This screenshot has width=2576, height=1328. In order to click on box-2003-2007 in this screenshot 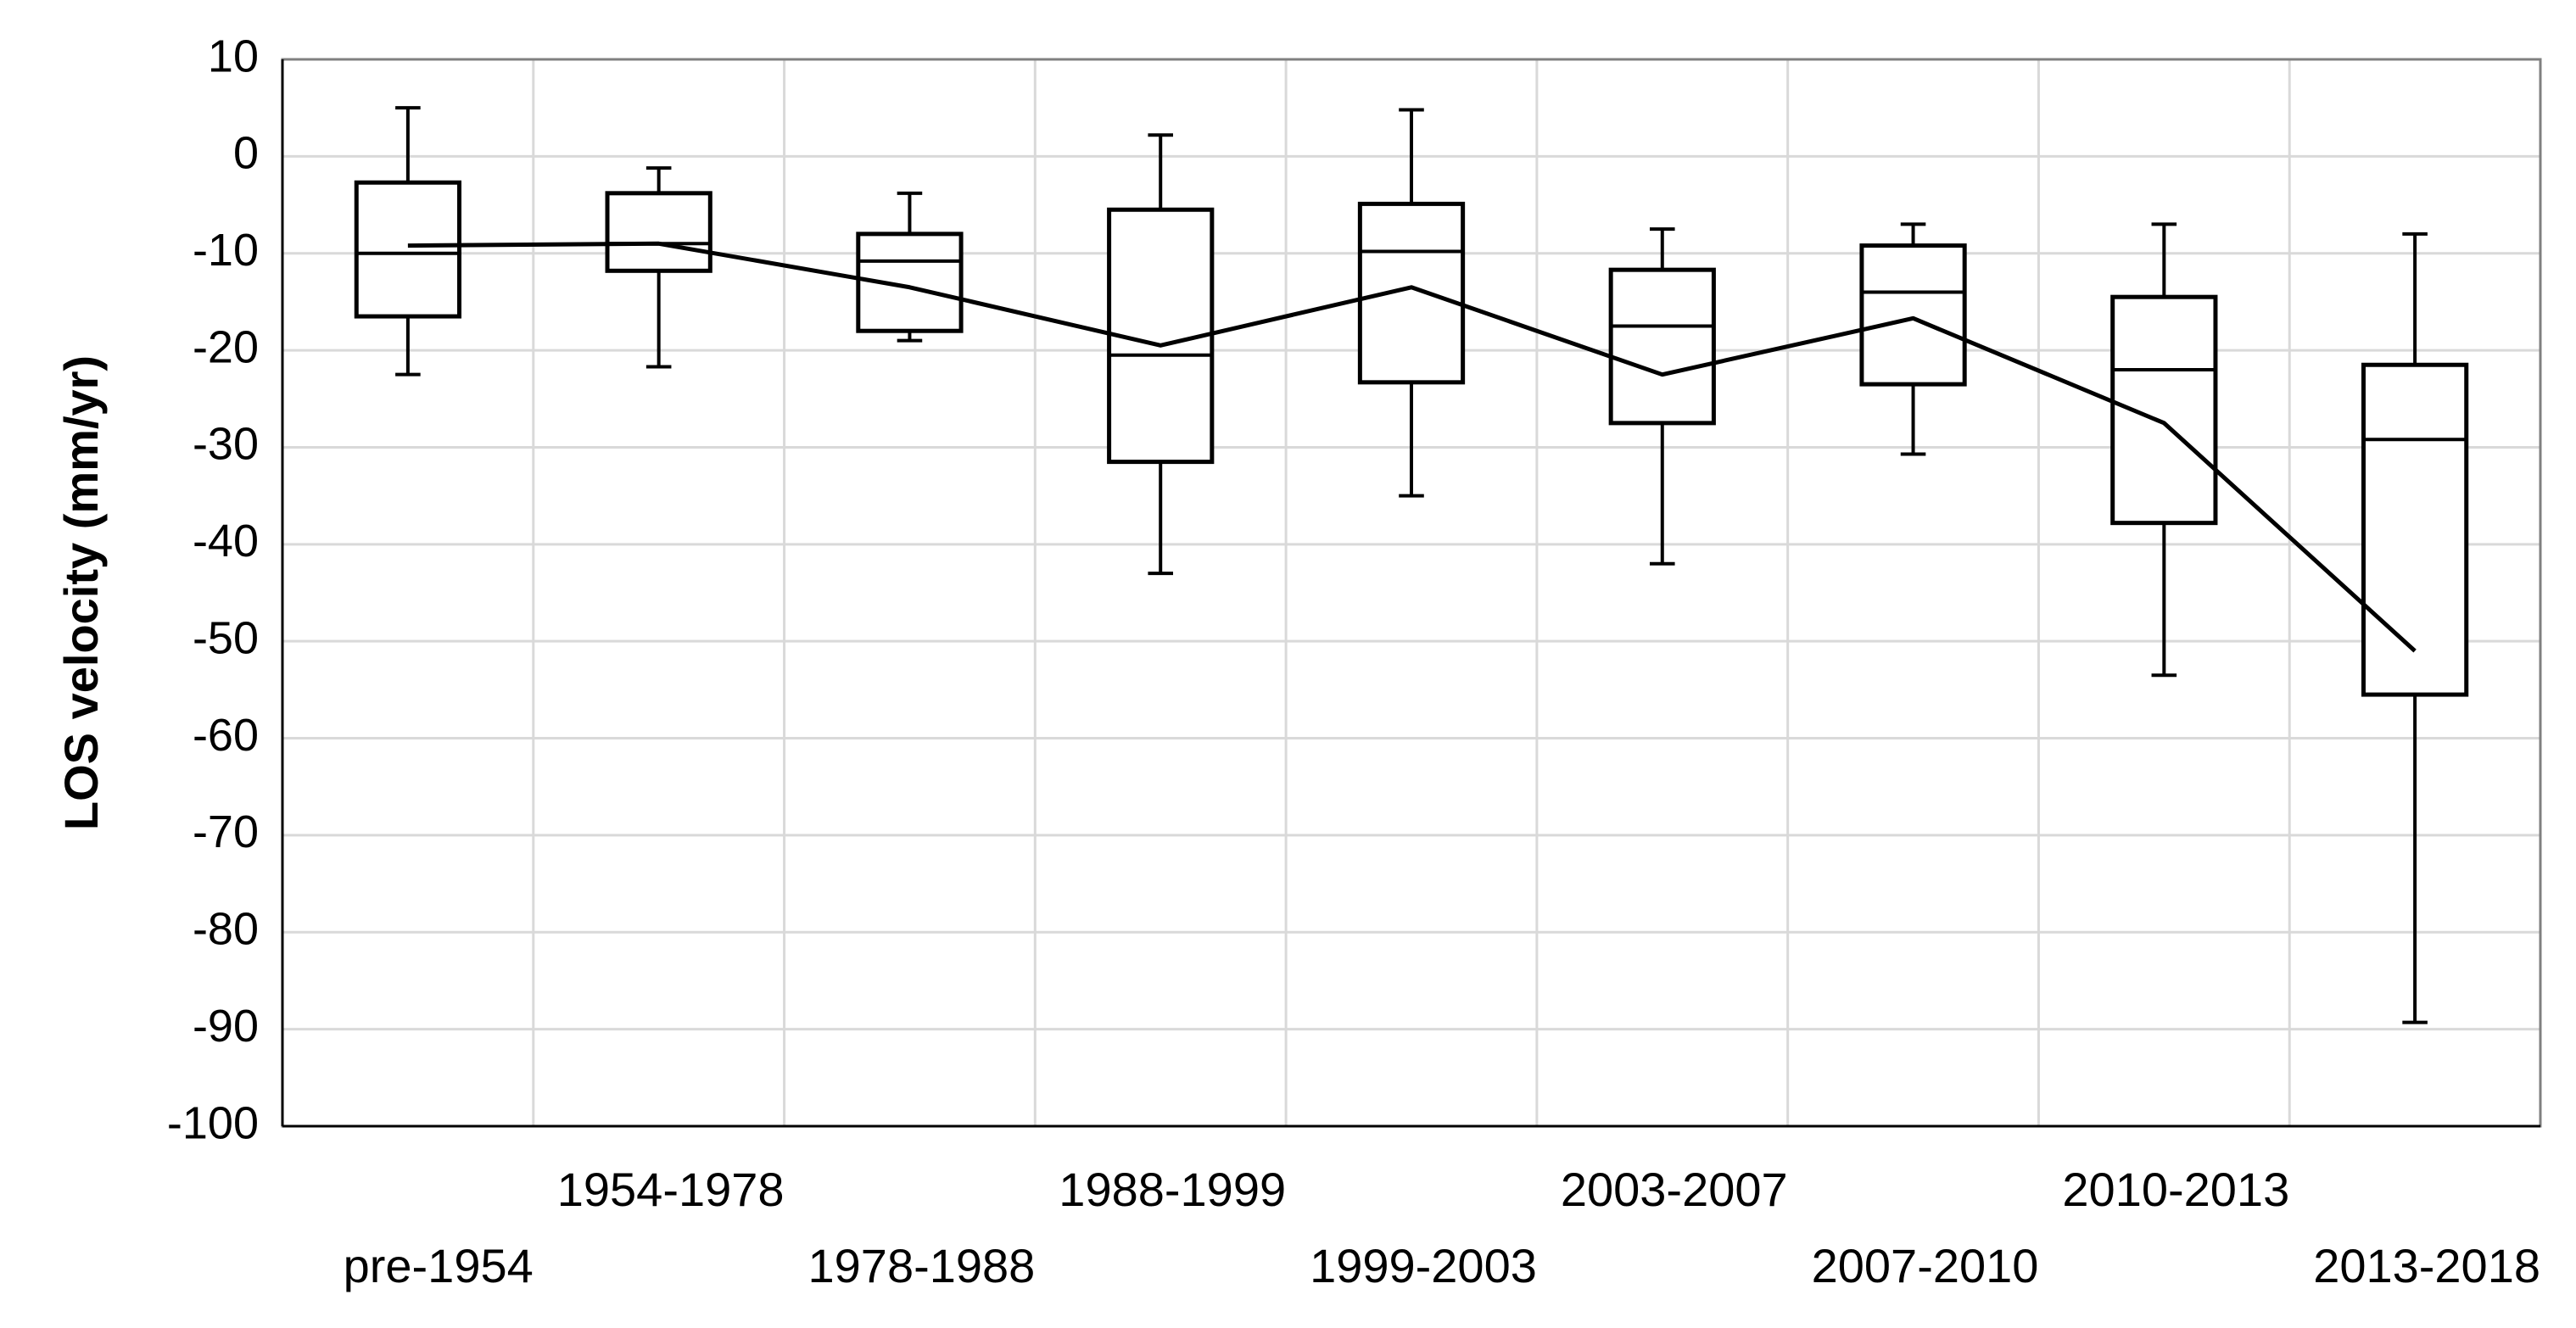, I will do `click(1662, 396)`.